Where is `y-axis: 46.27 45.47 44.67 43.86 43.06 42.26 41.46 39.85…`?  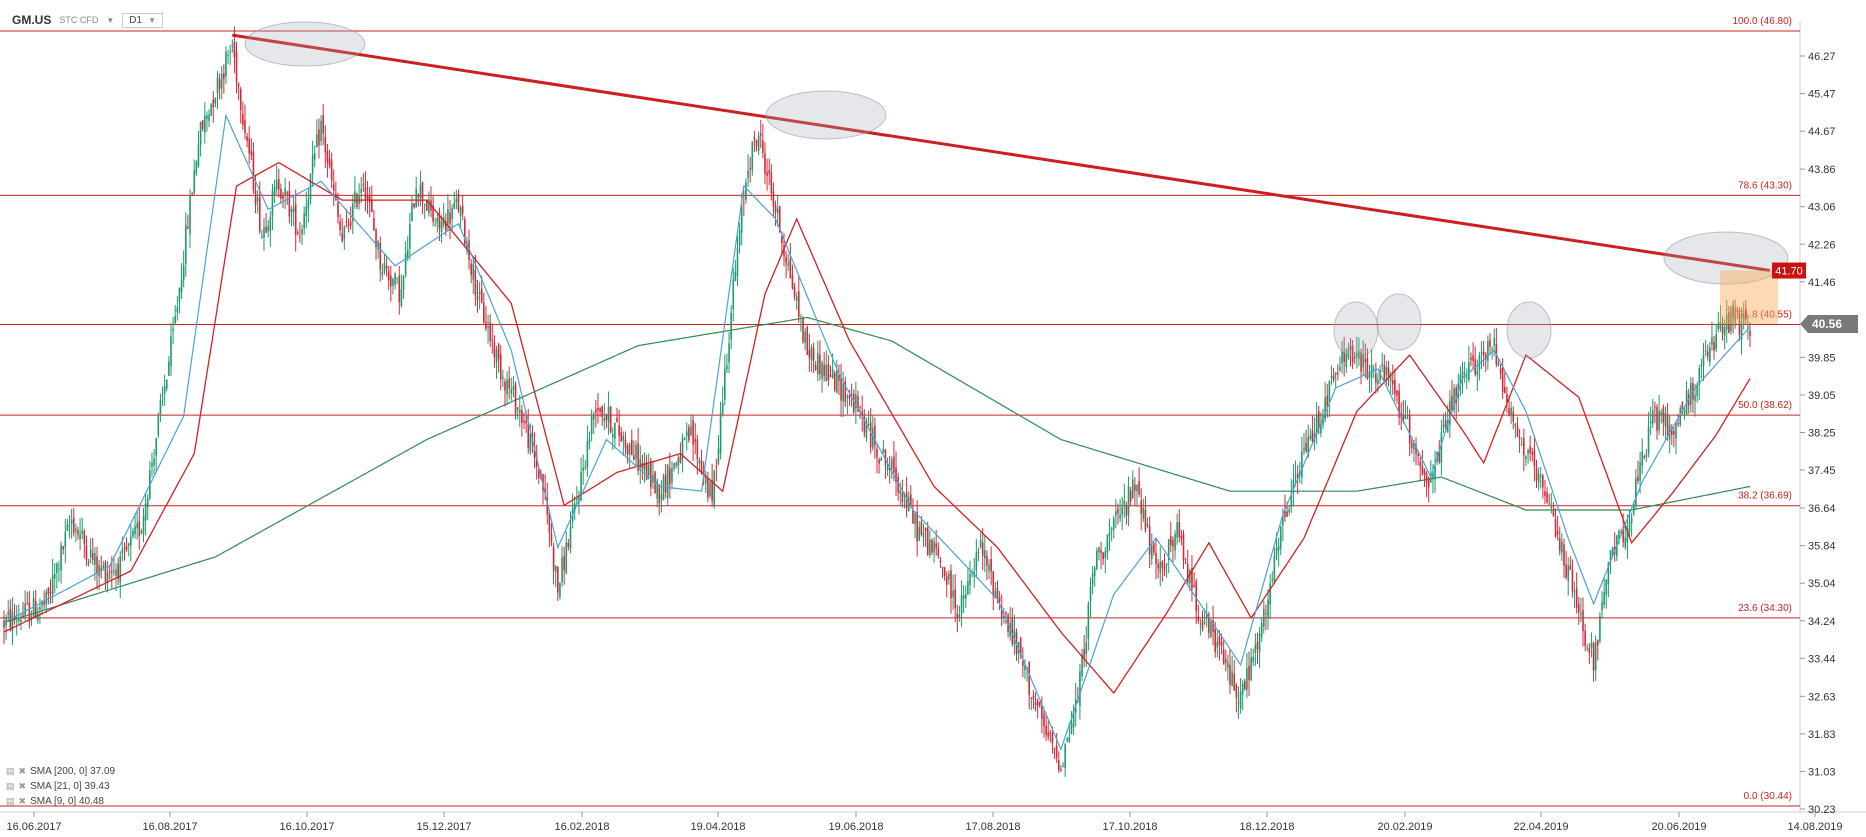 y-axis: 46.27 45.47 44.67 43.86 43.06 42.26 41.46 39.85… is located at coordinates (1818, 433).